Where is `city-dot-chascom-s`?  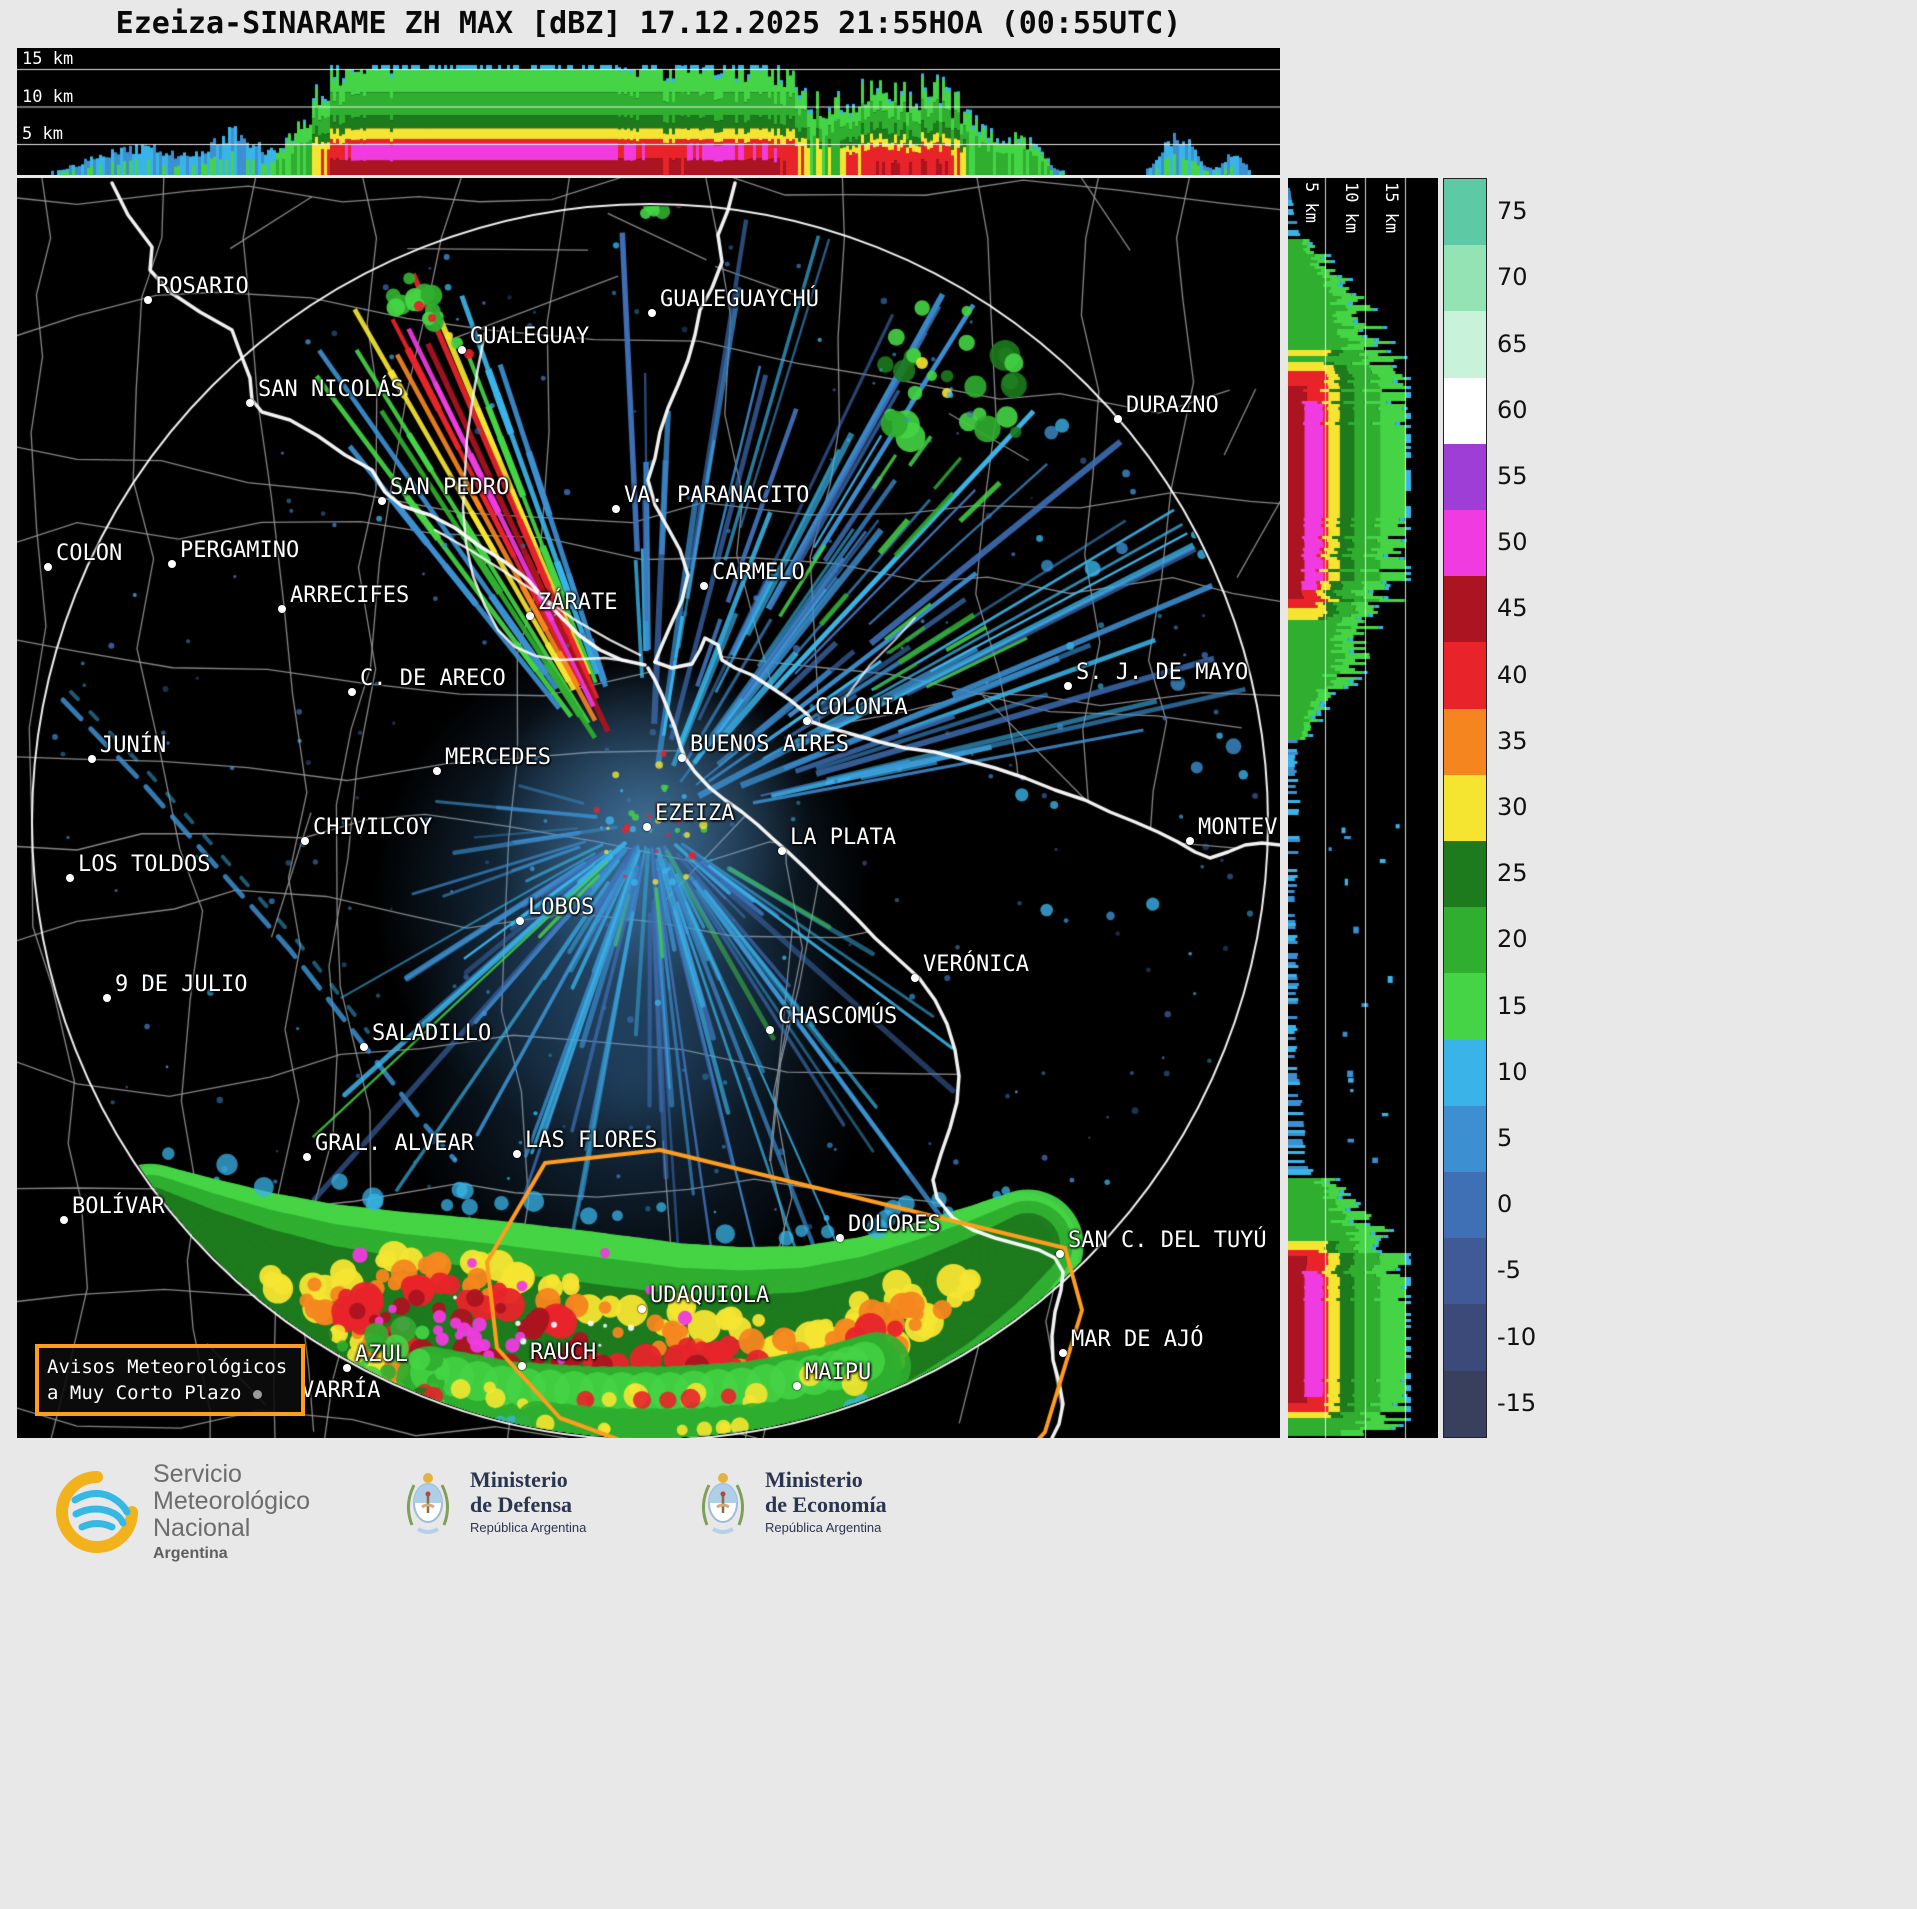
city-dot-chascom-s is located at coordinates (770, 1030).